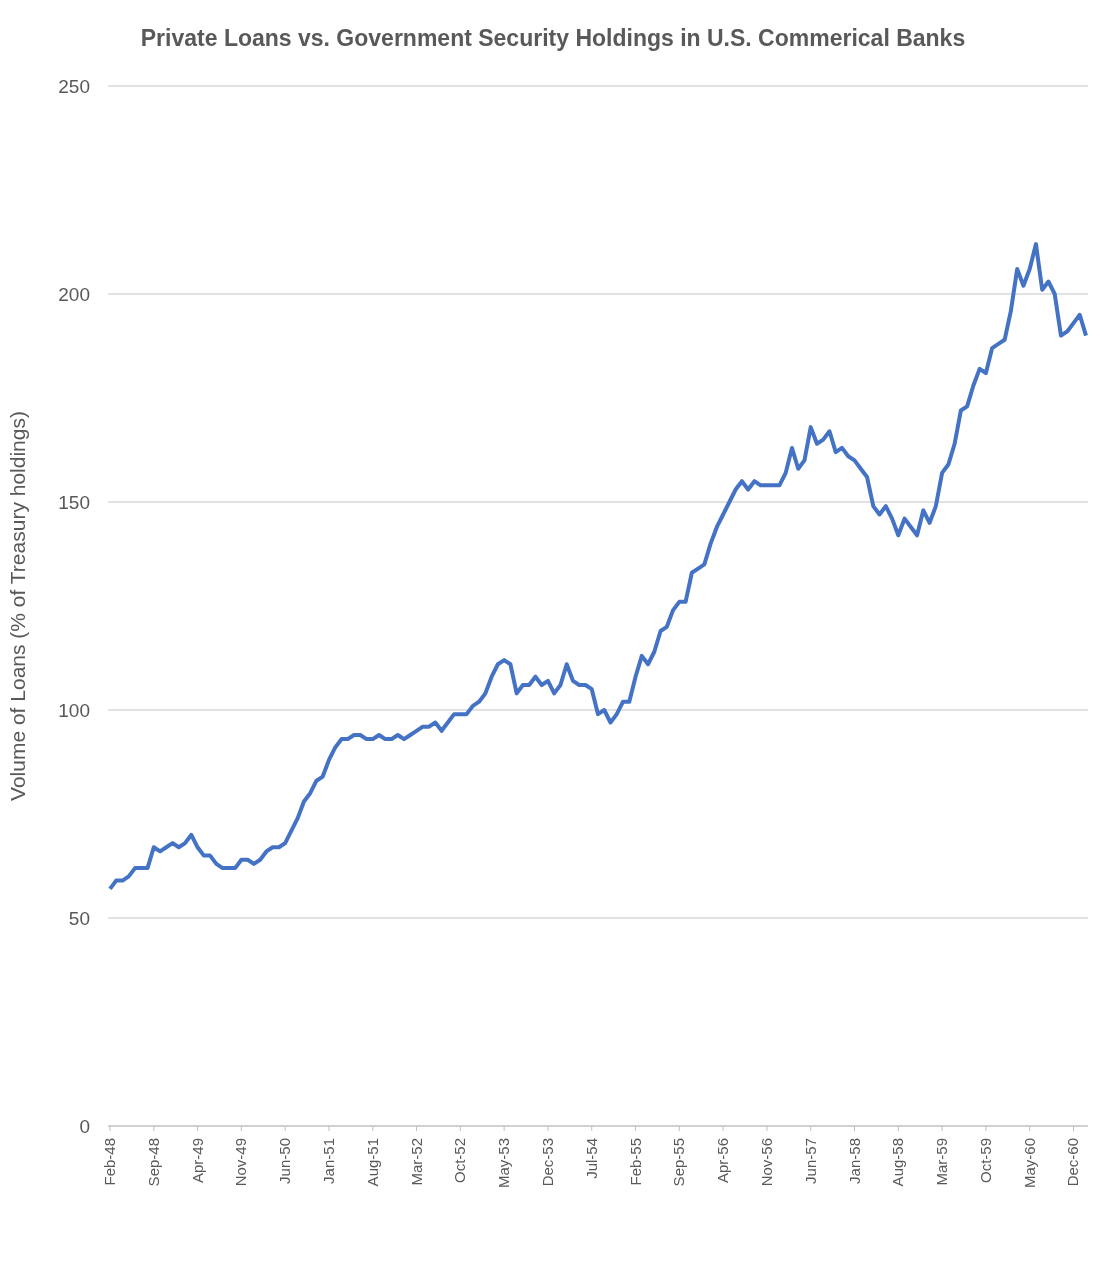 Image resolution: width=1106 pixels, height=1282 pixels. What do you see at coordinates (547, 1162) in the screenshot?
I see `x-tick-label: Dec-53` at bounding box center [547, 1162].